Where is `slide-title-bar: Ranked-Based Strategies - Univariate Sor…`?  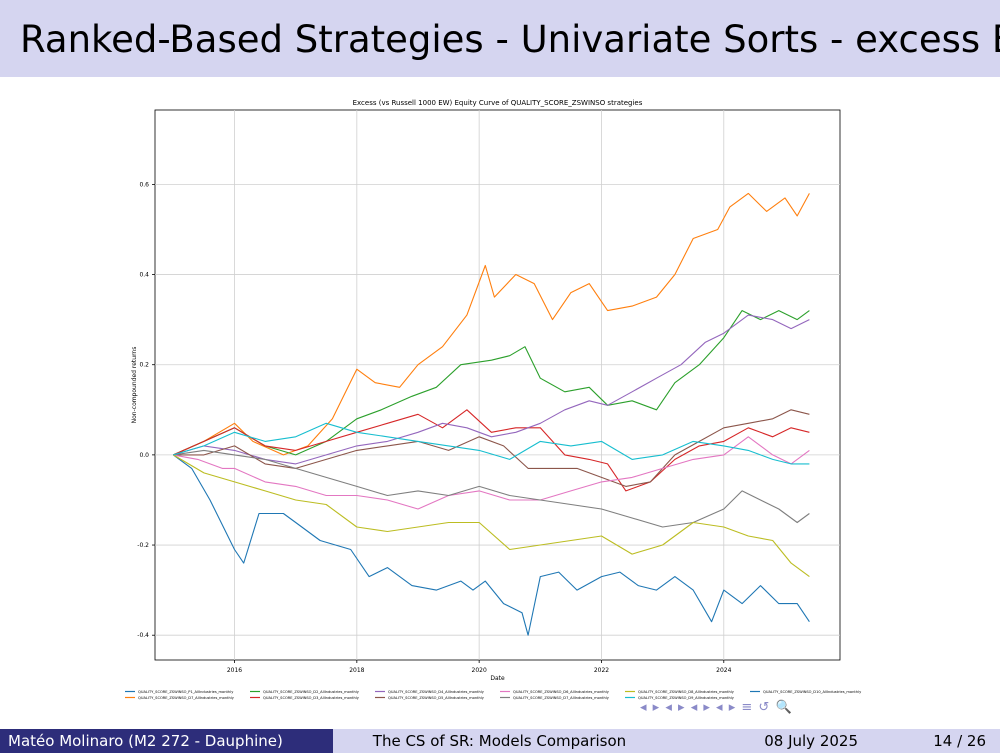 slide-title-bar: Ranked-Based Strategies - Univariate Sor… is located at coordinates (500, 38).